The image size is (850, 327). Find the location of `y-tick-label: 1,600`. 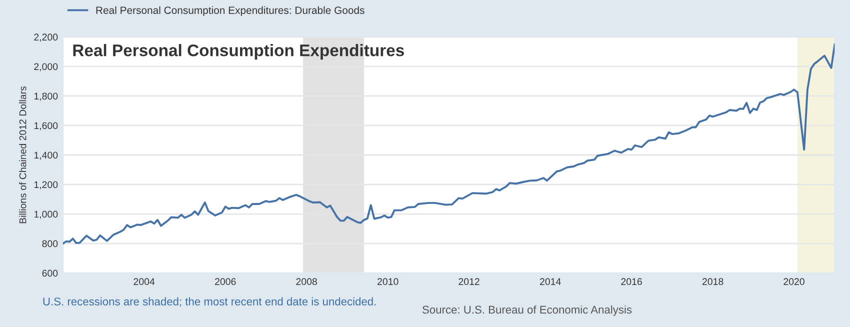

y-tick-label: 1,600 is located at coordinates (46, 126).